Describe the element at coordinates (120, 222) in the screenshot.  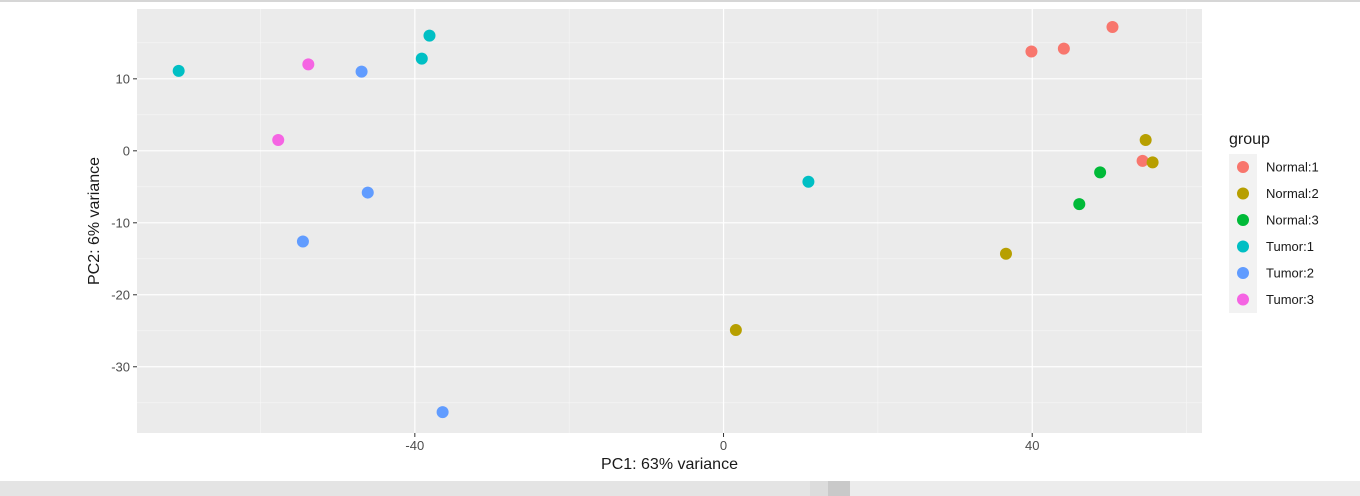
I see `y-tick-label: -10` at that location.